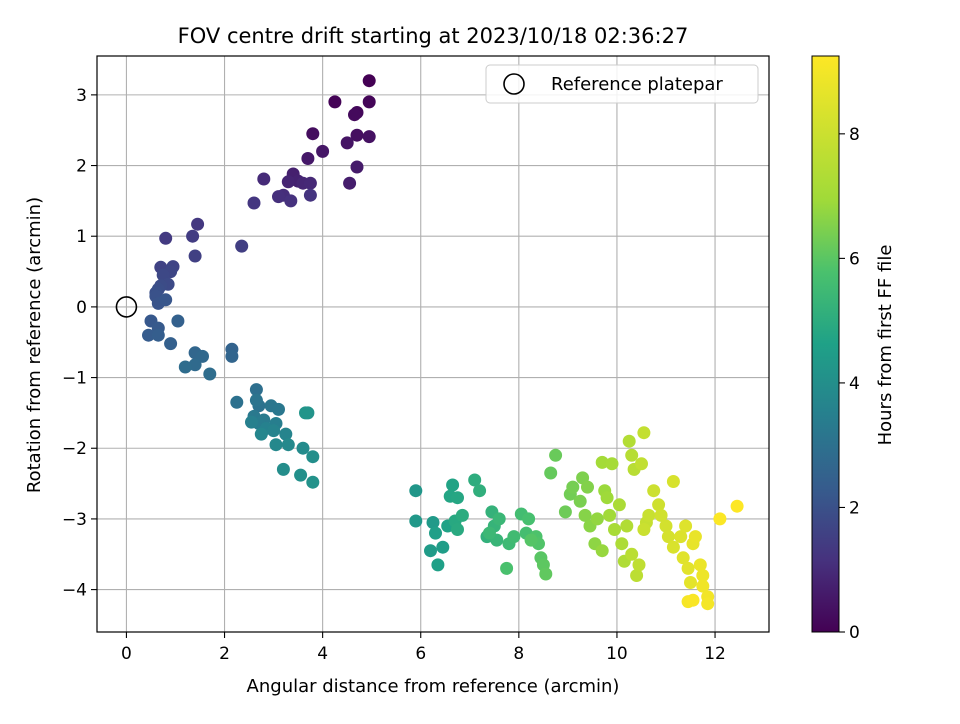 The width and height of the screenshot is (960, 724). I want to click on y-tick-label: 0, so click(81, 308).